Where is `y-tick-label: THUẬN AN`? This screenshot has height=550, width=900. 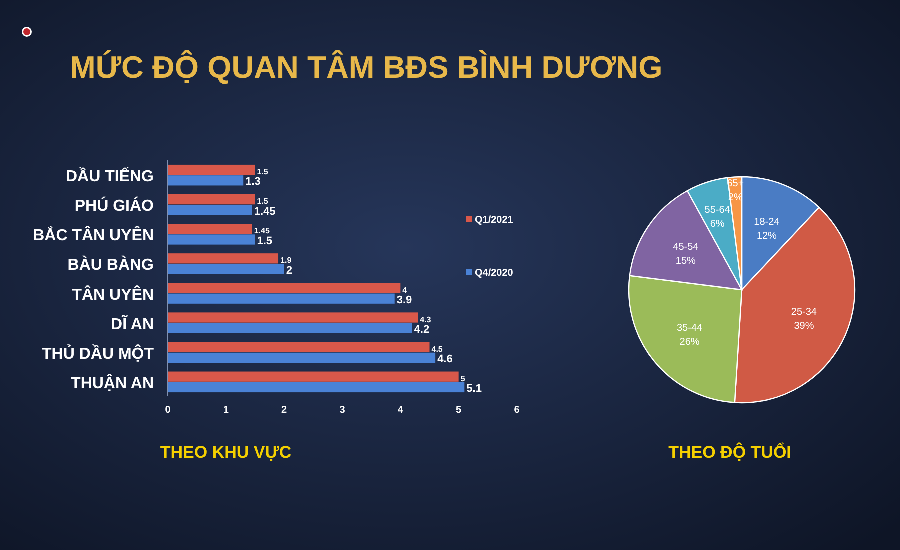
y-tick-label: THUẬN AN is located at coordinates (112, 382).